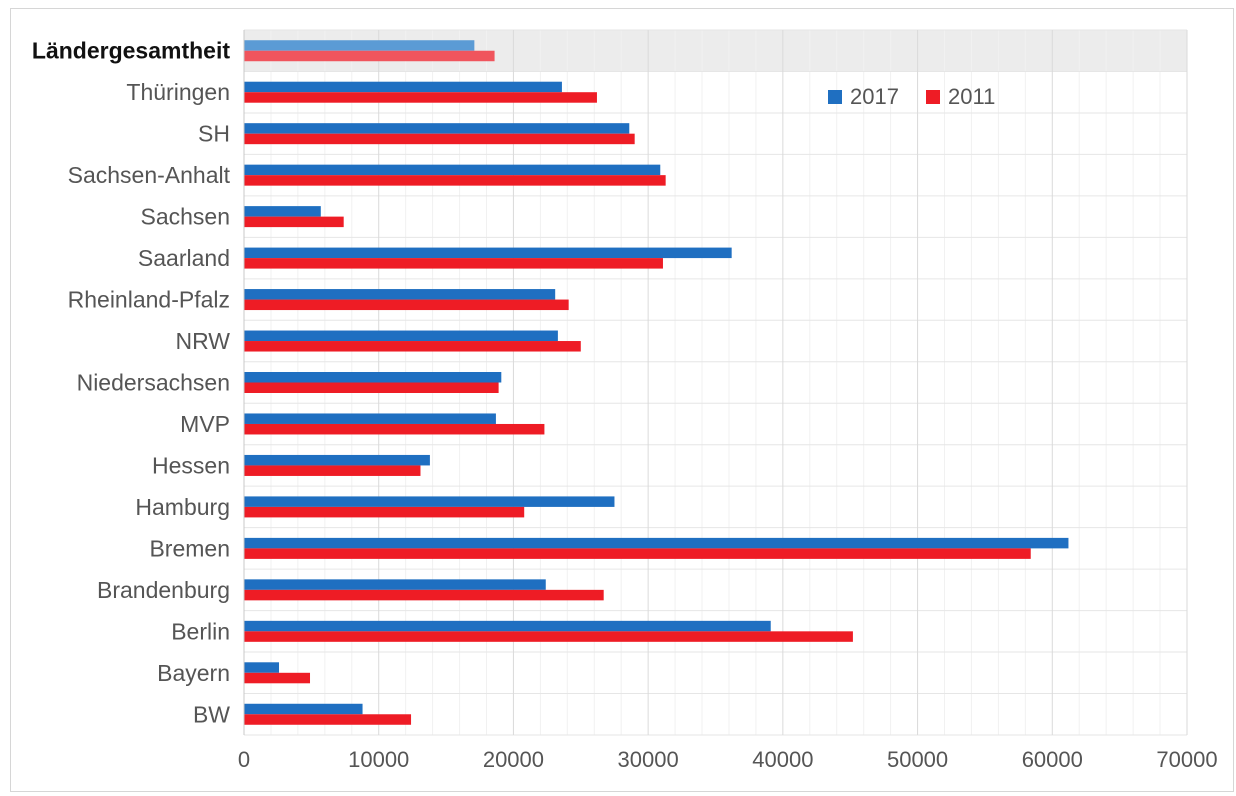  Describe the element at coordinates (513, 759) in the screenshot. I see `x-tick-label: 20000` at that location.